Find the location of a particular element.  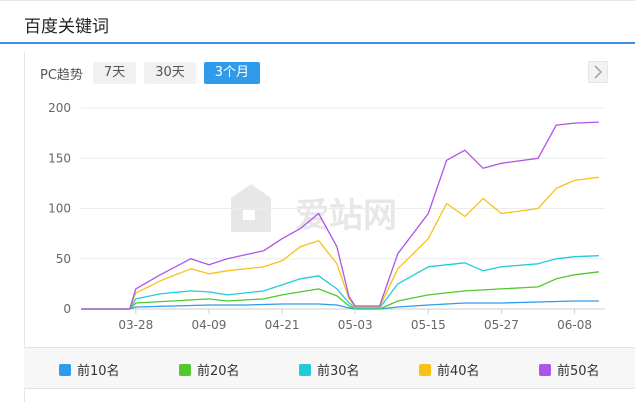

y-tick-label: 200 is located at coordinates (59, 108).